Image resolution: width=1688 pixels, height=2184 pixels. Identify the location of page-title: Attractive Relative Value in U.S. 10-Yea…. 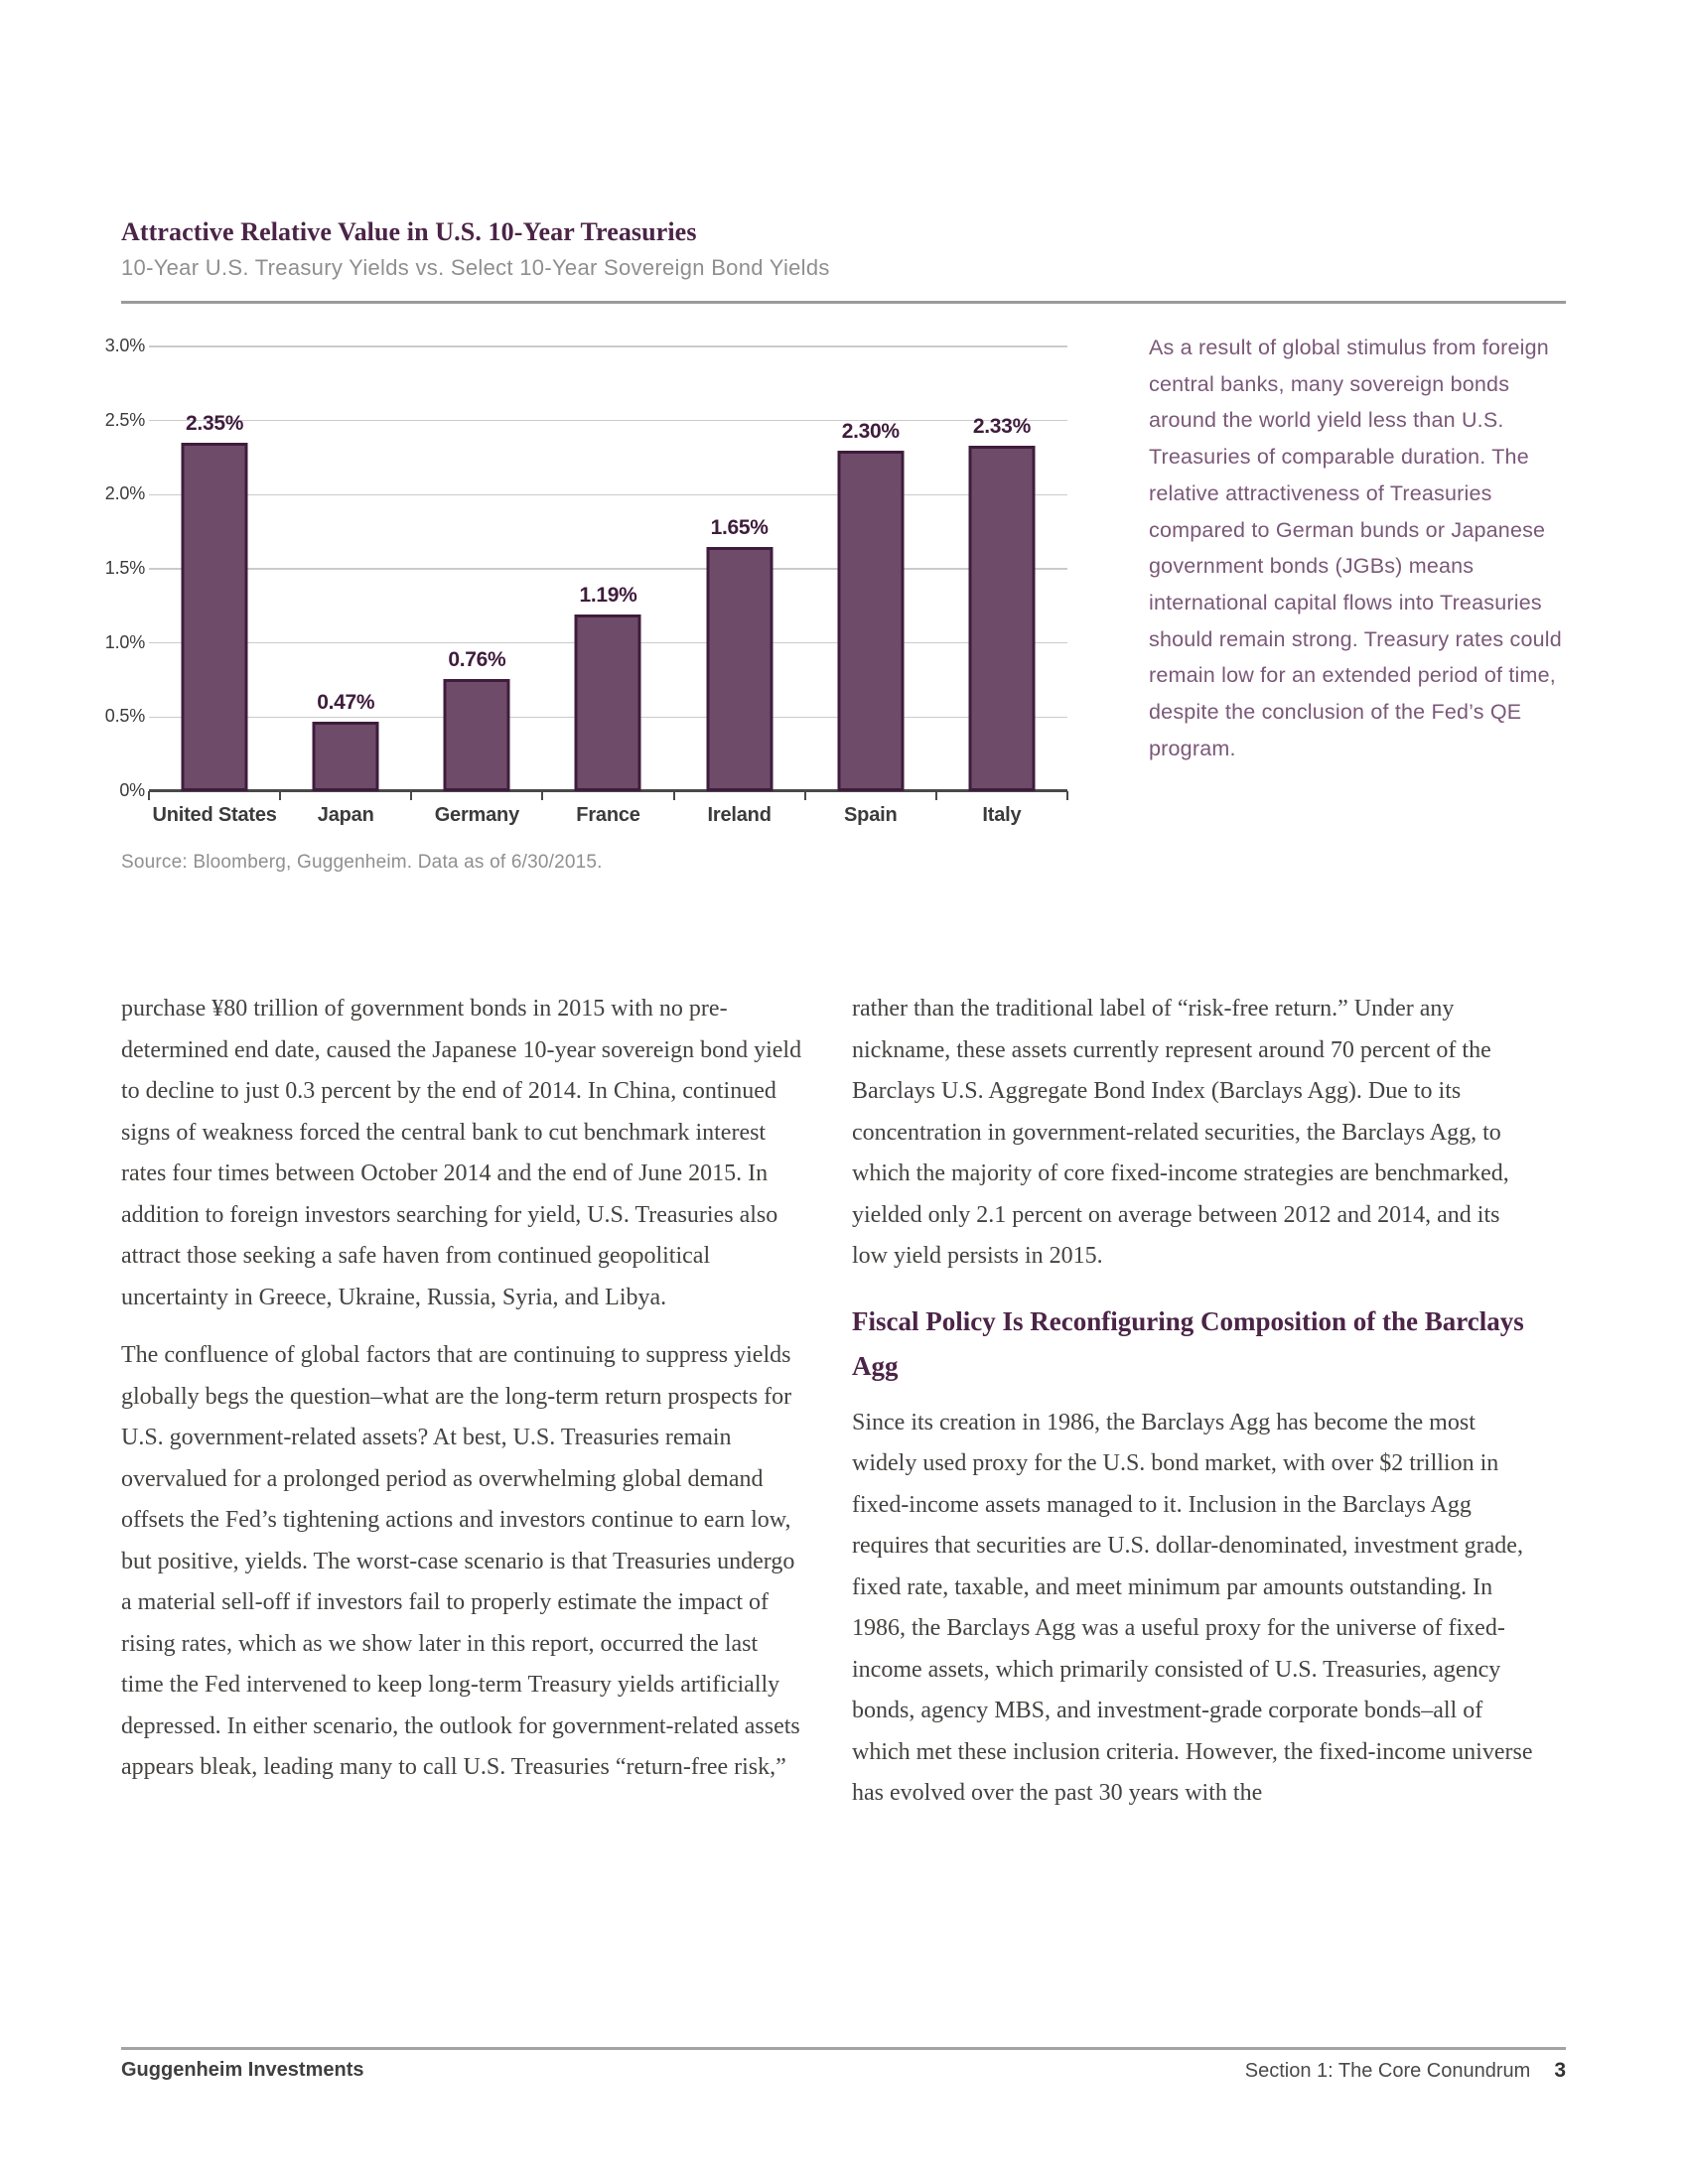
(409, 231).